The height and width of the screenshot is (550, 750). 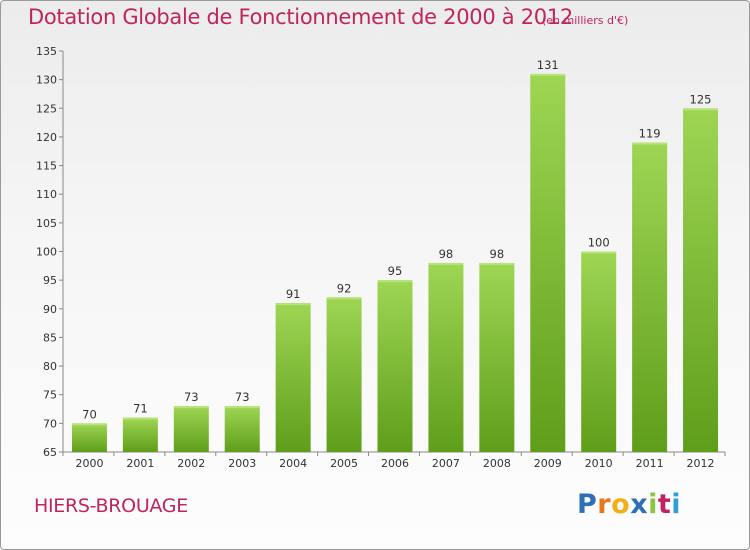 I want to click on y-tick-label: 115, so click(x=46, y=166).